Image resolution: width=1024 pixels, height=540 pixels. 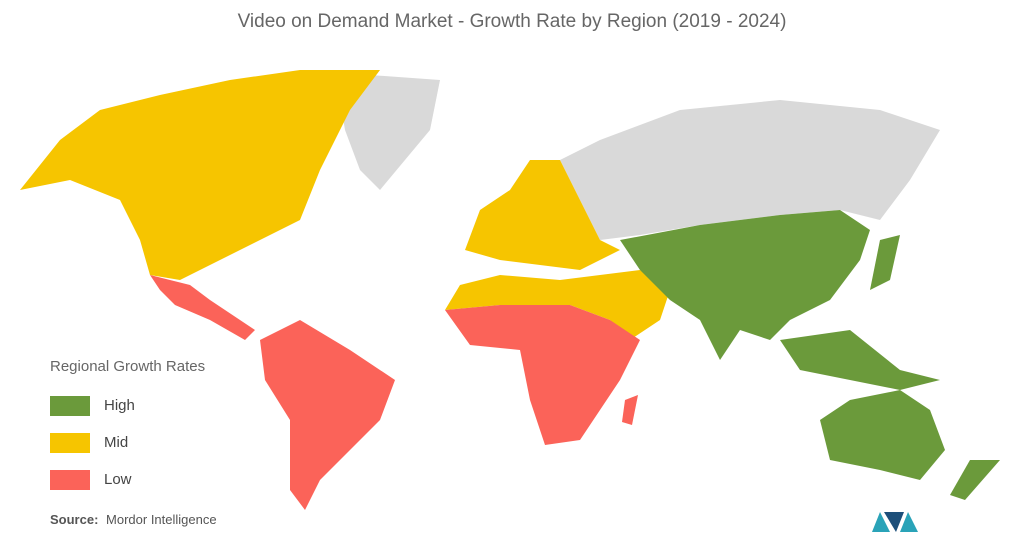 I want to click on source-label: Source:, so click(x=74, y=519).